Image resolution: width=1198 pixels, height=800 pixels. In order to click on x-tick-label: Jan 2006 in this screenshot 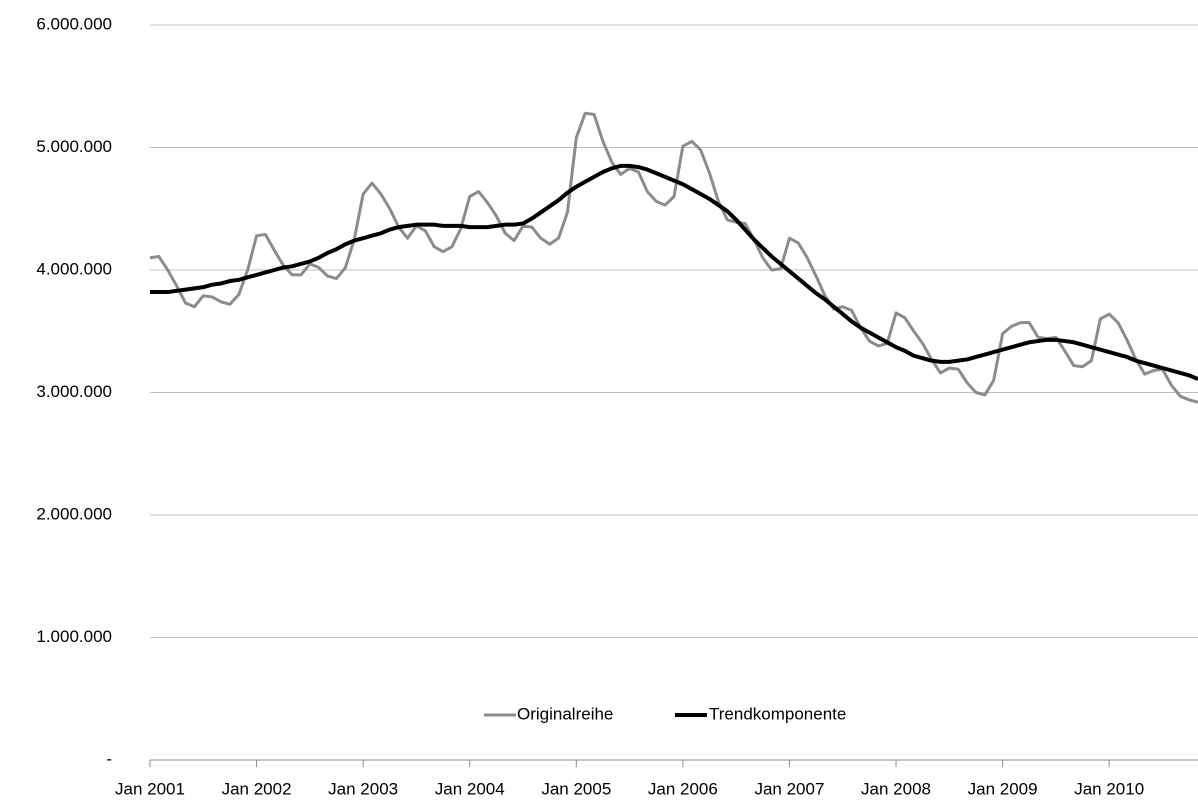, I will do `click(683, 788)`.